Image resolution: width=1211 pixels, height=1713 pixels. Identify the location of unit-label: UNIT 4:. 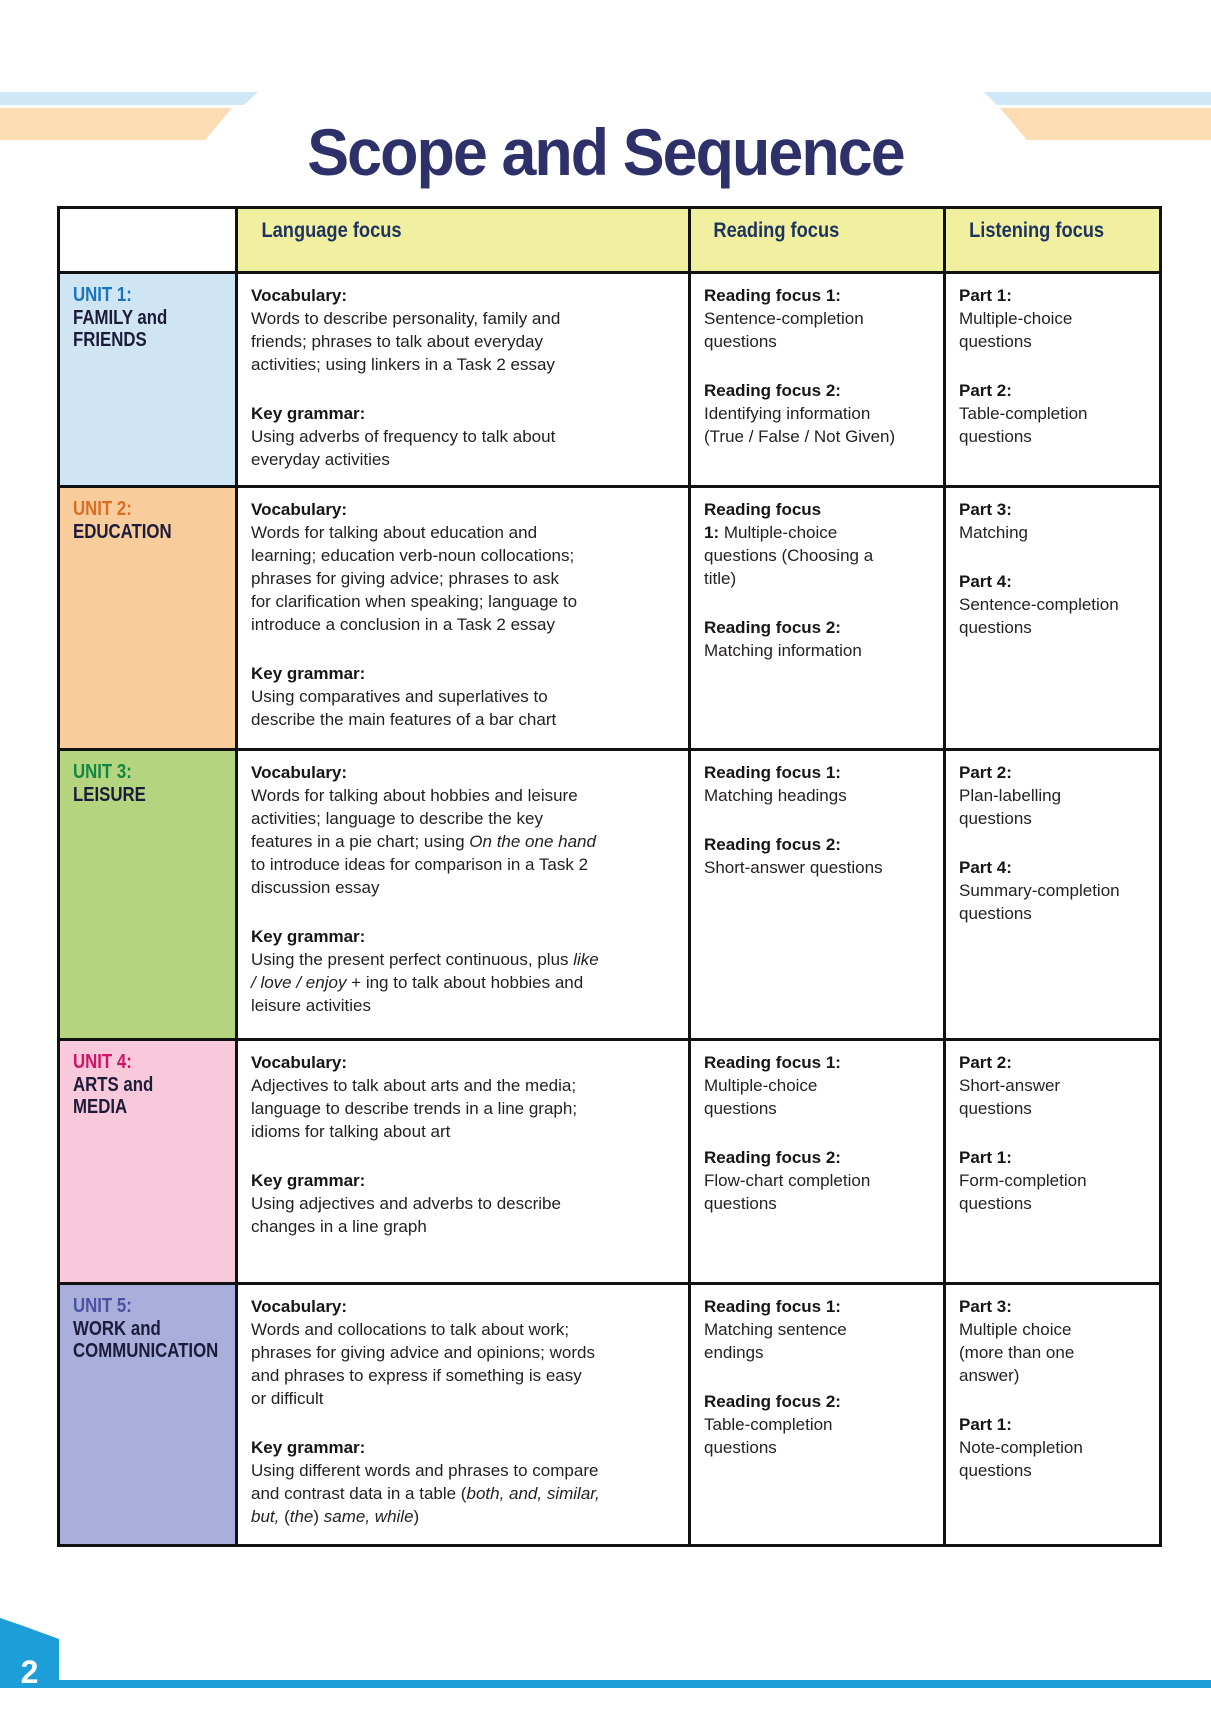
(102, 1062).